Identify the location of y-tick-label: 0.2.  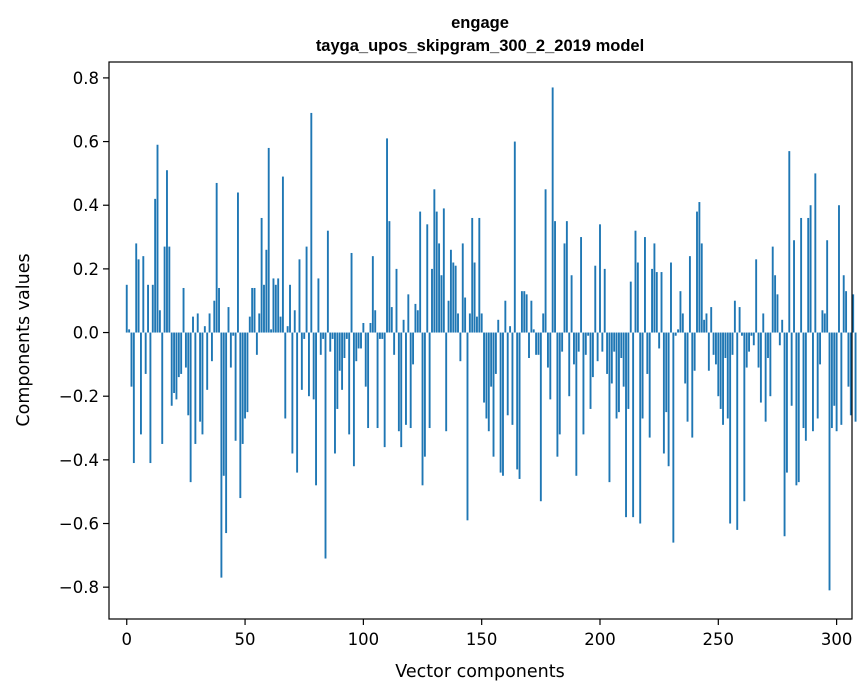
(86, 269).